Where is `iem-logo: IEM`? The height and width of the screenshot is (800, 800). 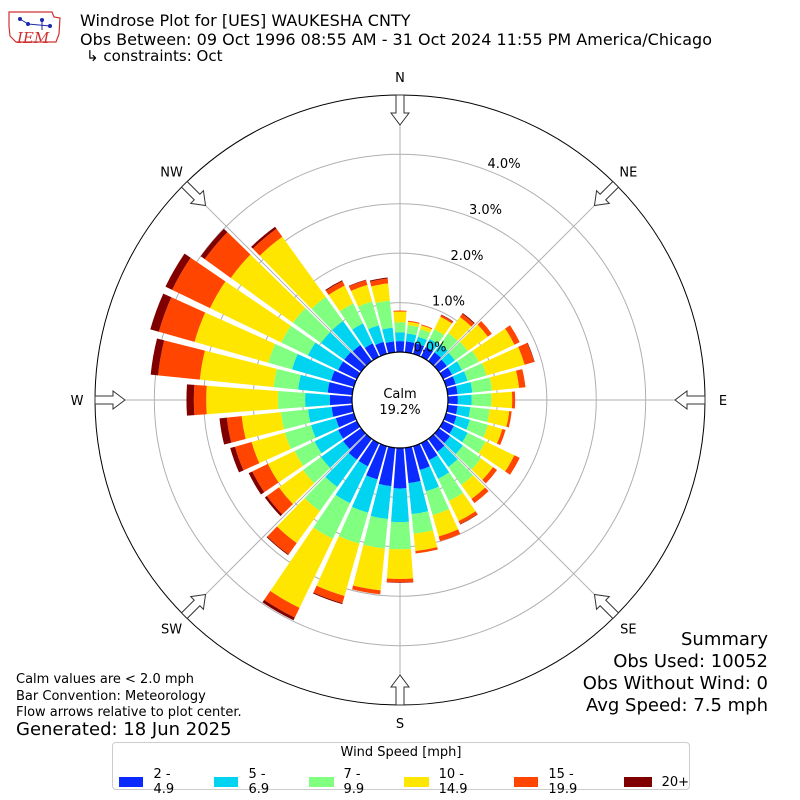
iem-logo: IEM is located at coordinates (35, 31).